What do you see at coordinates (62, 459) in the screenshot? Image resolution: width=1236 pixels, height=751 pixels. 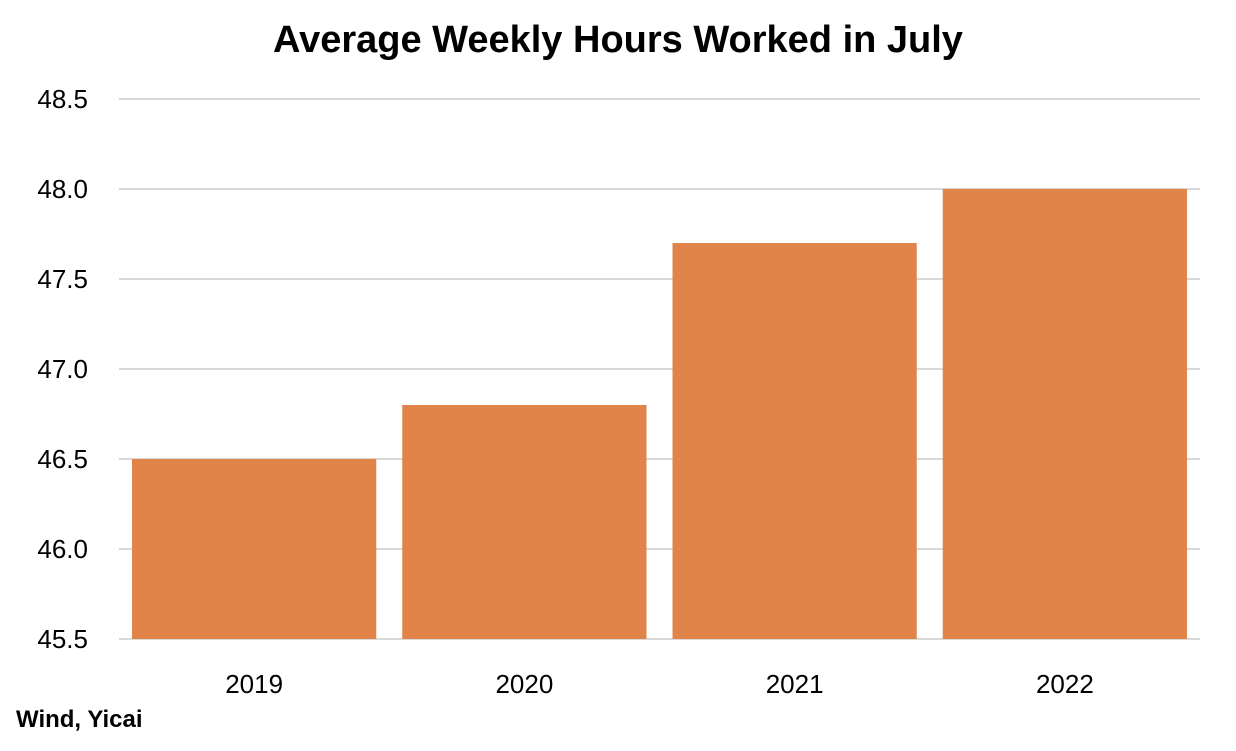 I see `y-tick-label: 46.5` at bounding box center [62, 459].